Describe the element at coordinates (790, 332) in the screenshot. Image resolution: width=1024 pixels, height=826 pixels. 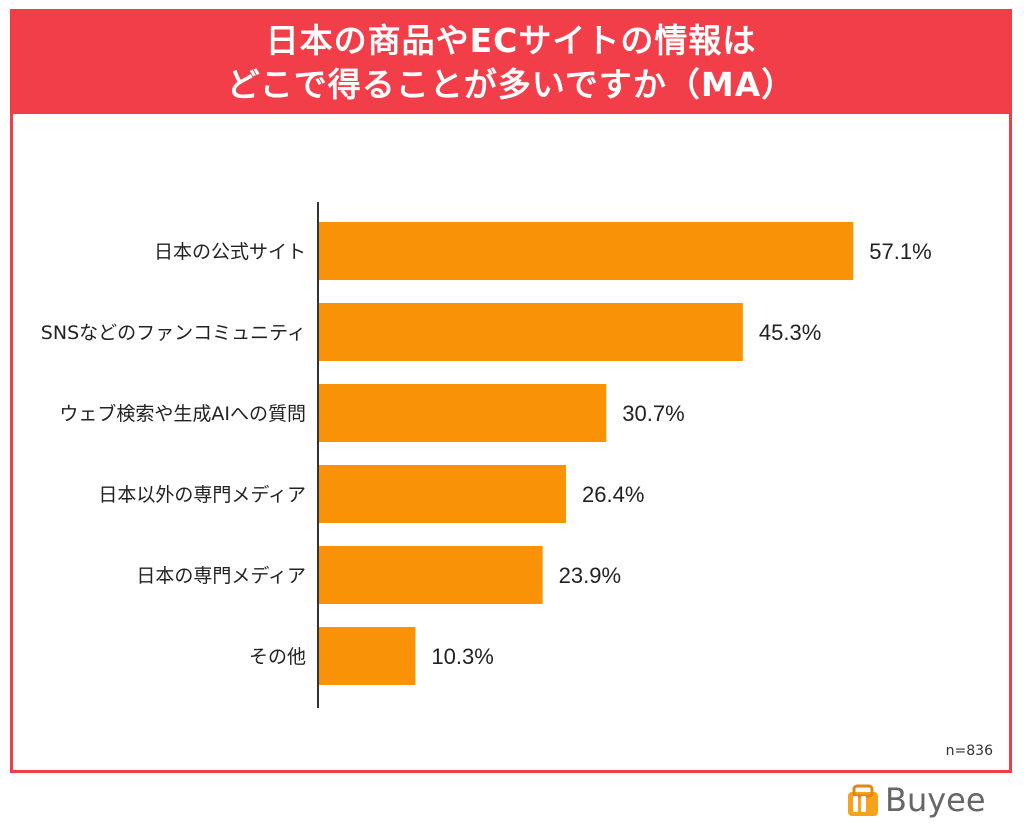
I see `value-label-1: 45.3%` at that location.